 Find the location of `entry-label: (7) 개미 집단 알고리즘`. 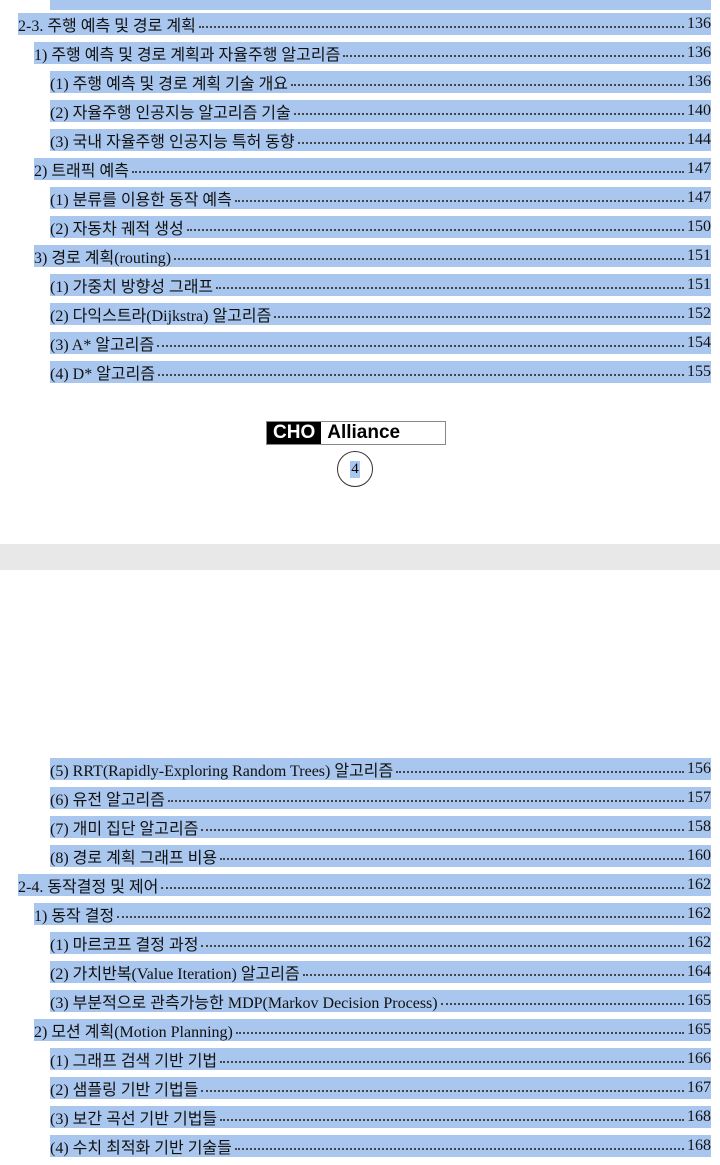

entry-label: (7) 개미 집단 알고리즘 is located at coordinates (124, 829).